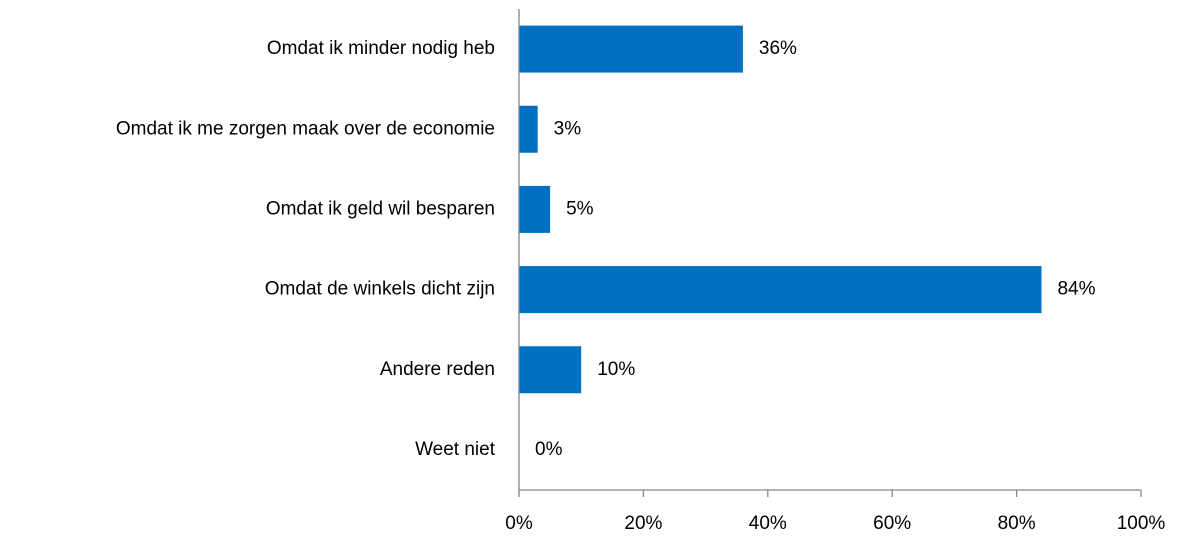 This screenshot has height=539, width=1178. Describe the element at coordinates (519, 523) in the screenshot. I see `x-tick-label: 0%` at that location.